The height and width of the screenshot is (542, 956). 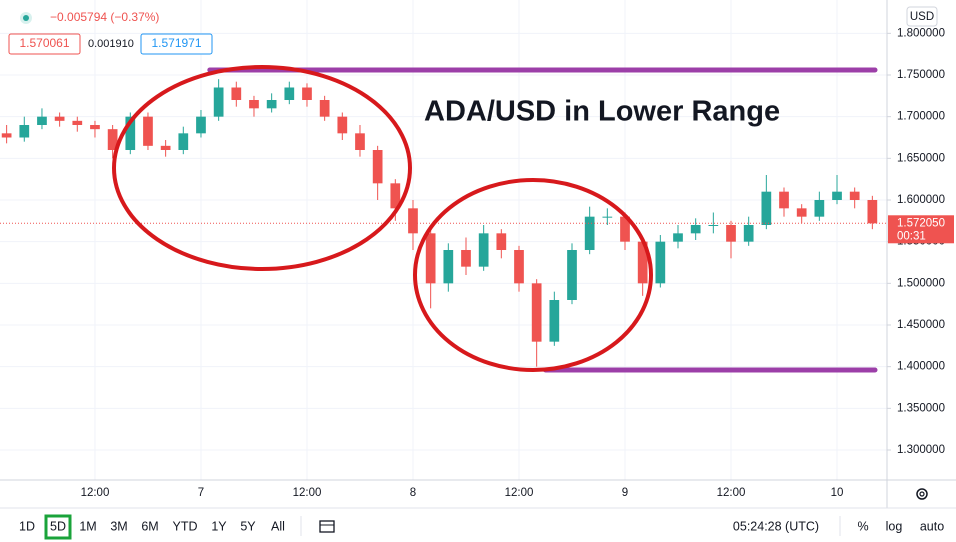 I want to click on bid-price: 1.570061, so click(x=44, y=43).